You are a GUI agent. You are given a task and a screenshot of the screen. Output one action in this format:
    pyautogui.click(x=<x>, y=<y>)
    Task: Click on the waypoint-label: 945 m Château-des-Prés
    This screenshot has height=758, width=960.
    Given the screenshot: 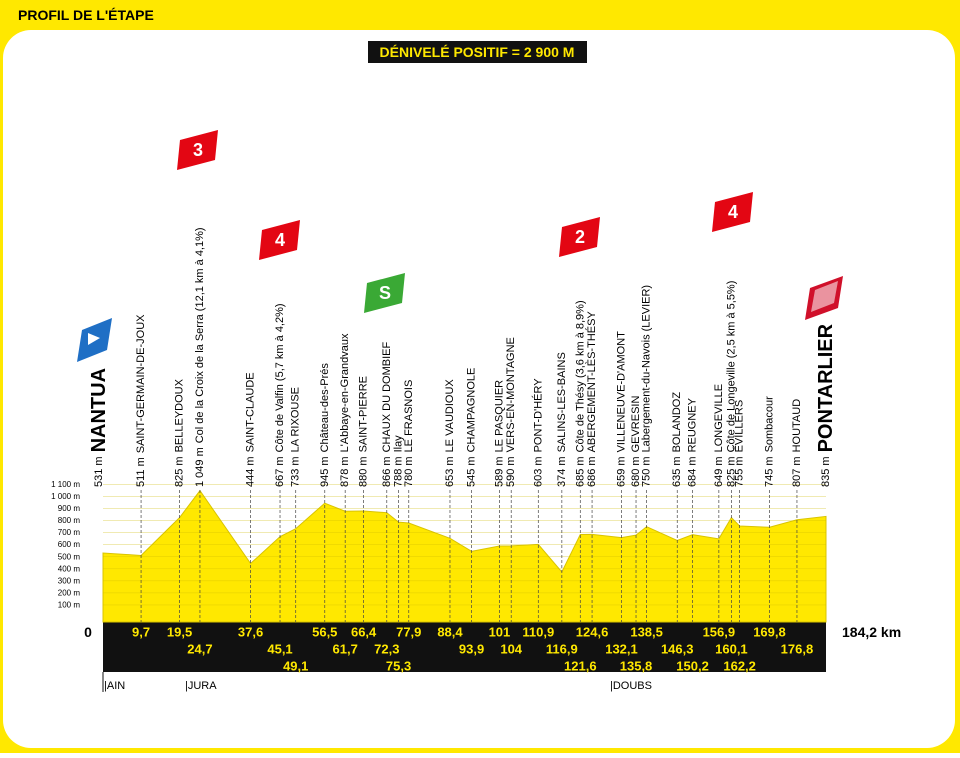 What is the action you would take?
    pyautogui.click(x=325, y=425)
    